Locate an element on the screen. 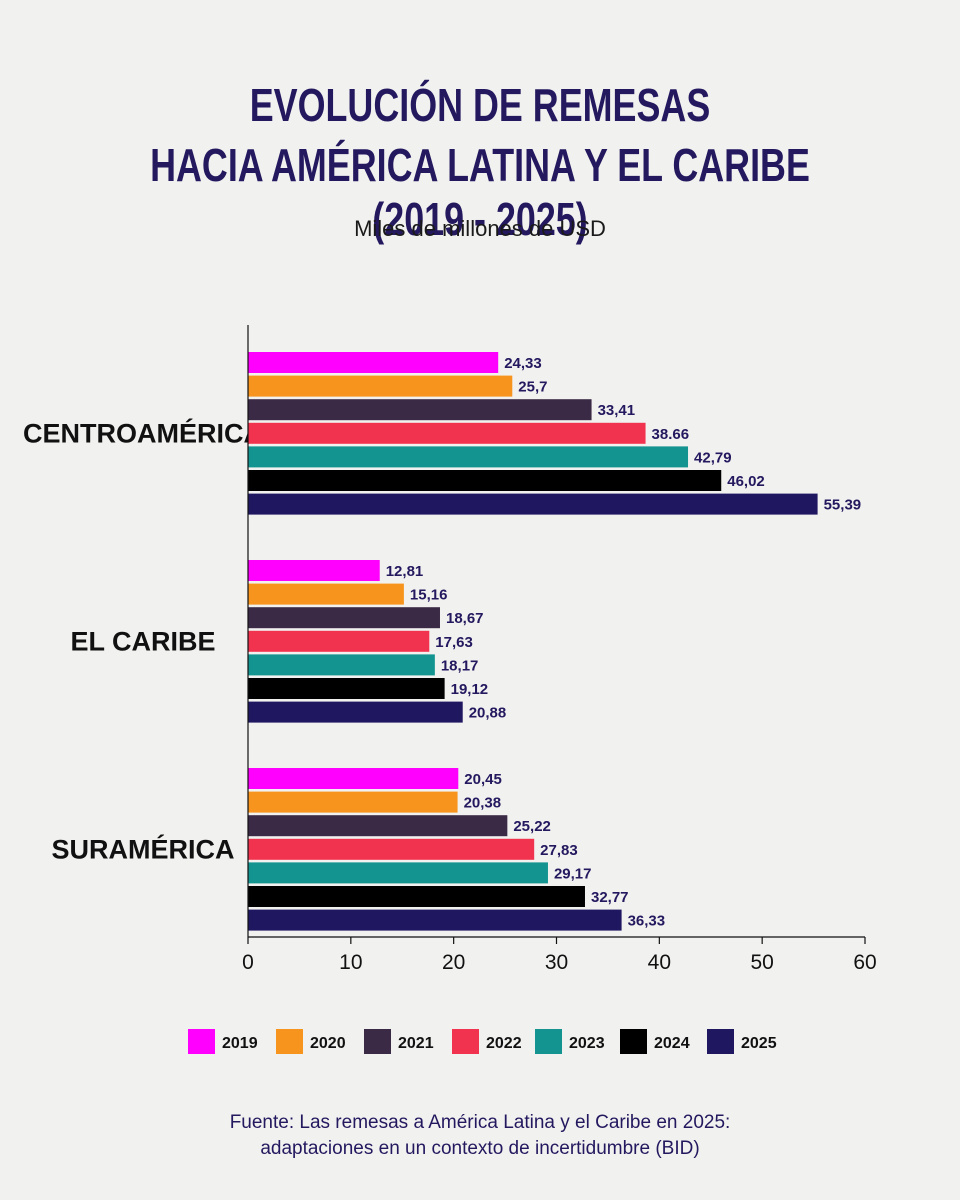 This screenshot has width=960, height=1200. x-tick-label: 0 is located at coordinates (248, 962).